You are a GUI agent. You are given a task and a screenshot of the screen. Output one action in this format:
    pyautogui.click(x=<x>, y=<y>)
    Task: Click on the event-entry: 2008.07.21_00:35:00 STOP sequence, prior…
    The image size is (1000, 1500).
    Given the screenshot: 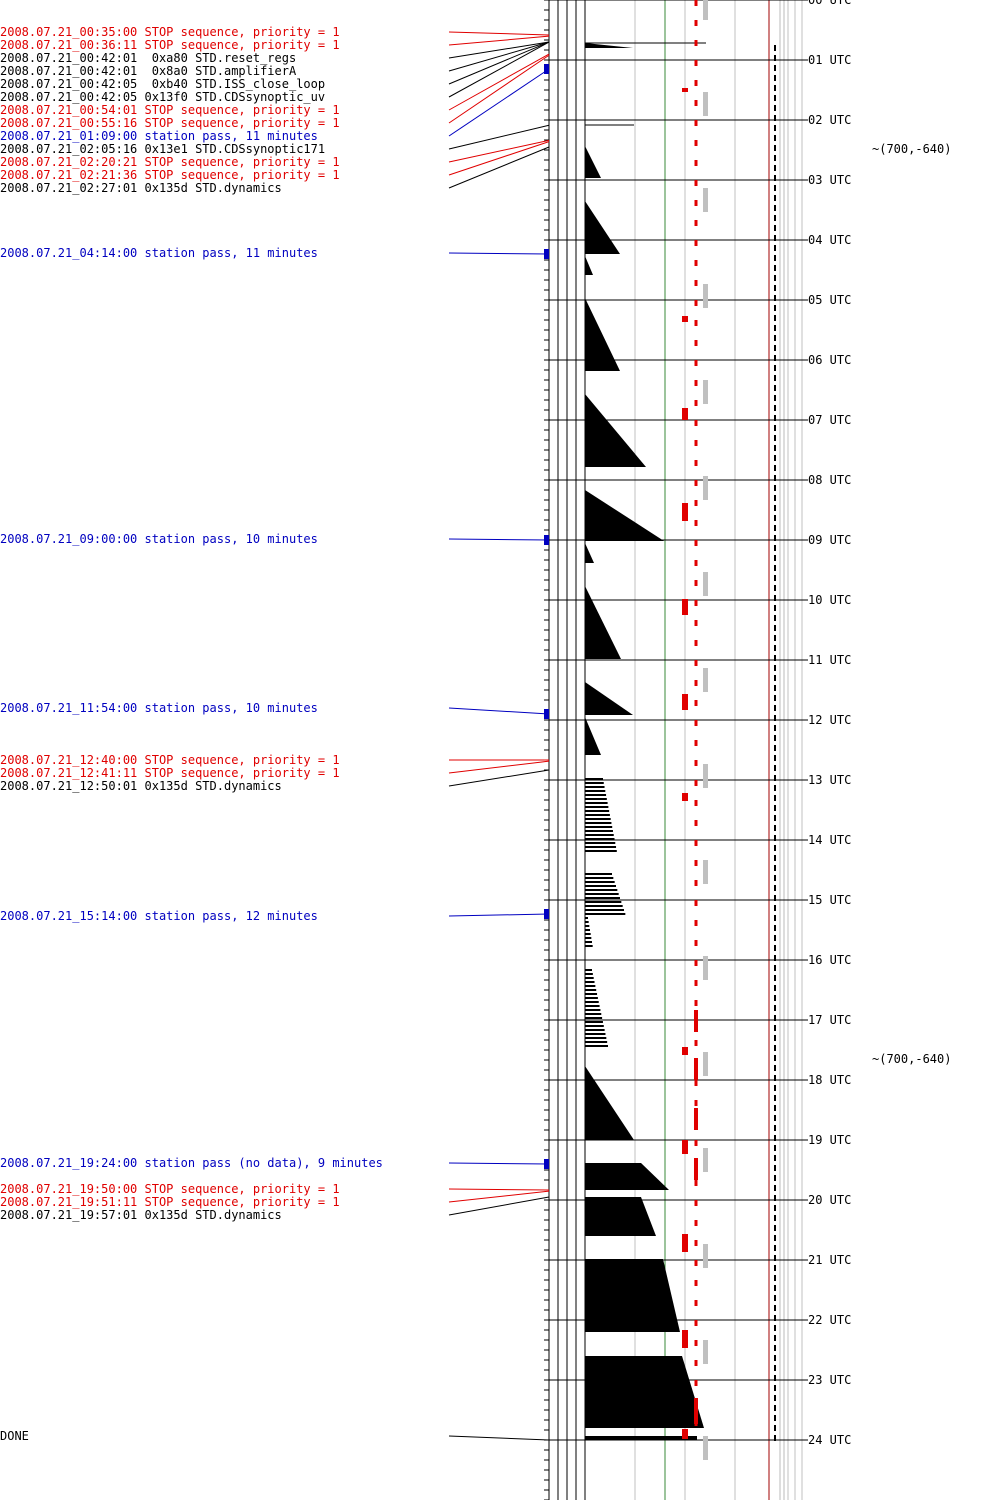 What is the action you would take?
    pyautogui.click(x=170, y=32)
    